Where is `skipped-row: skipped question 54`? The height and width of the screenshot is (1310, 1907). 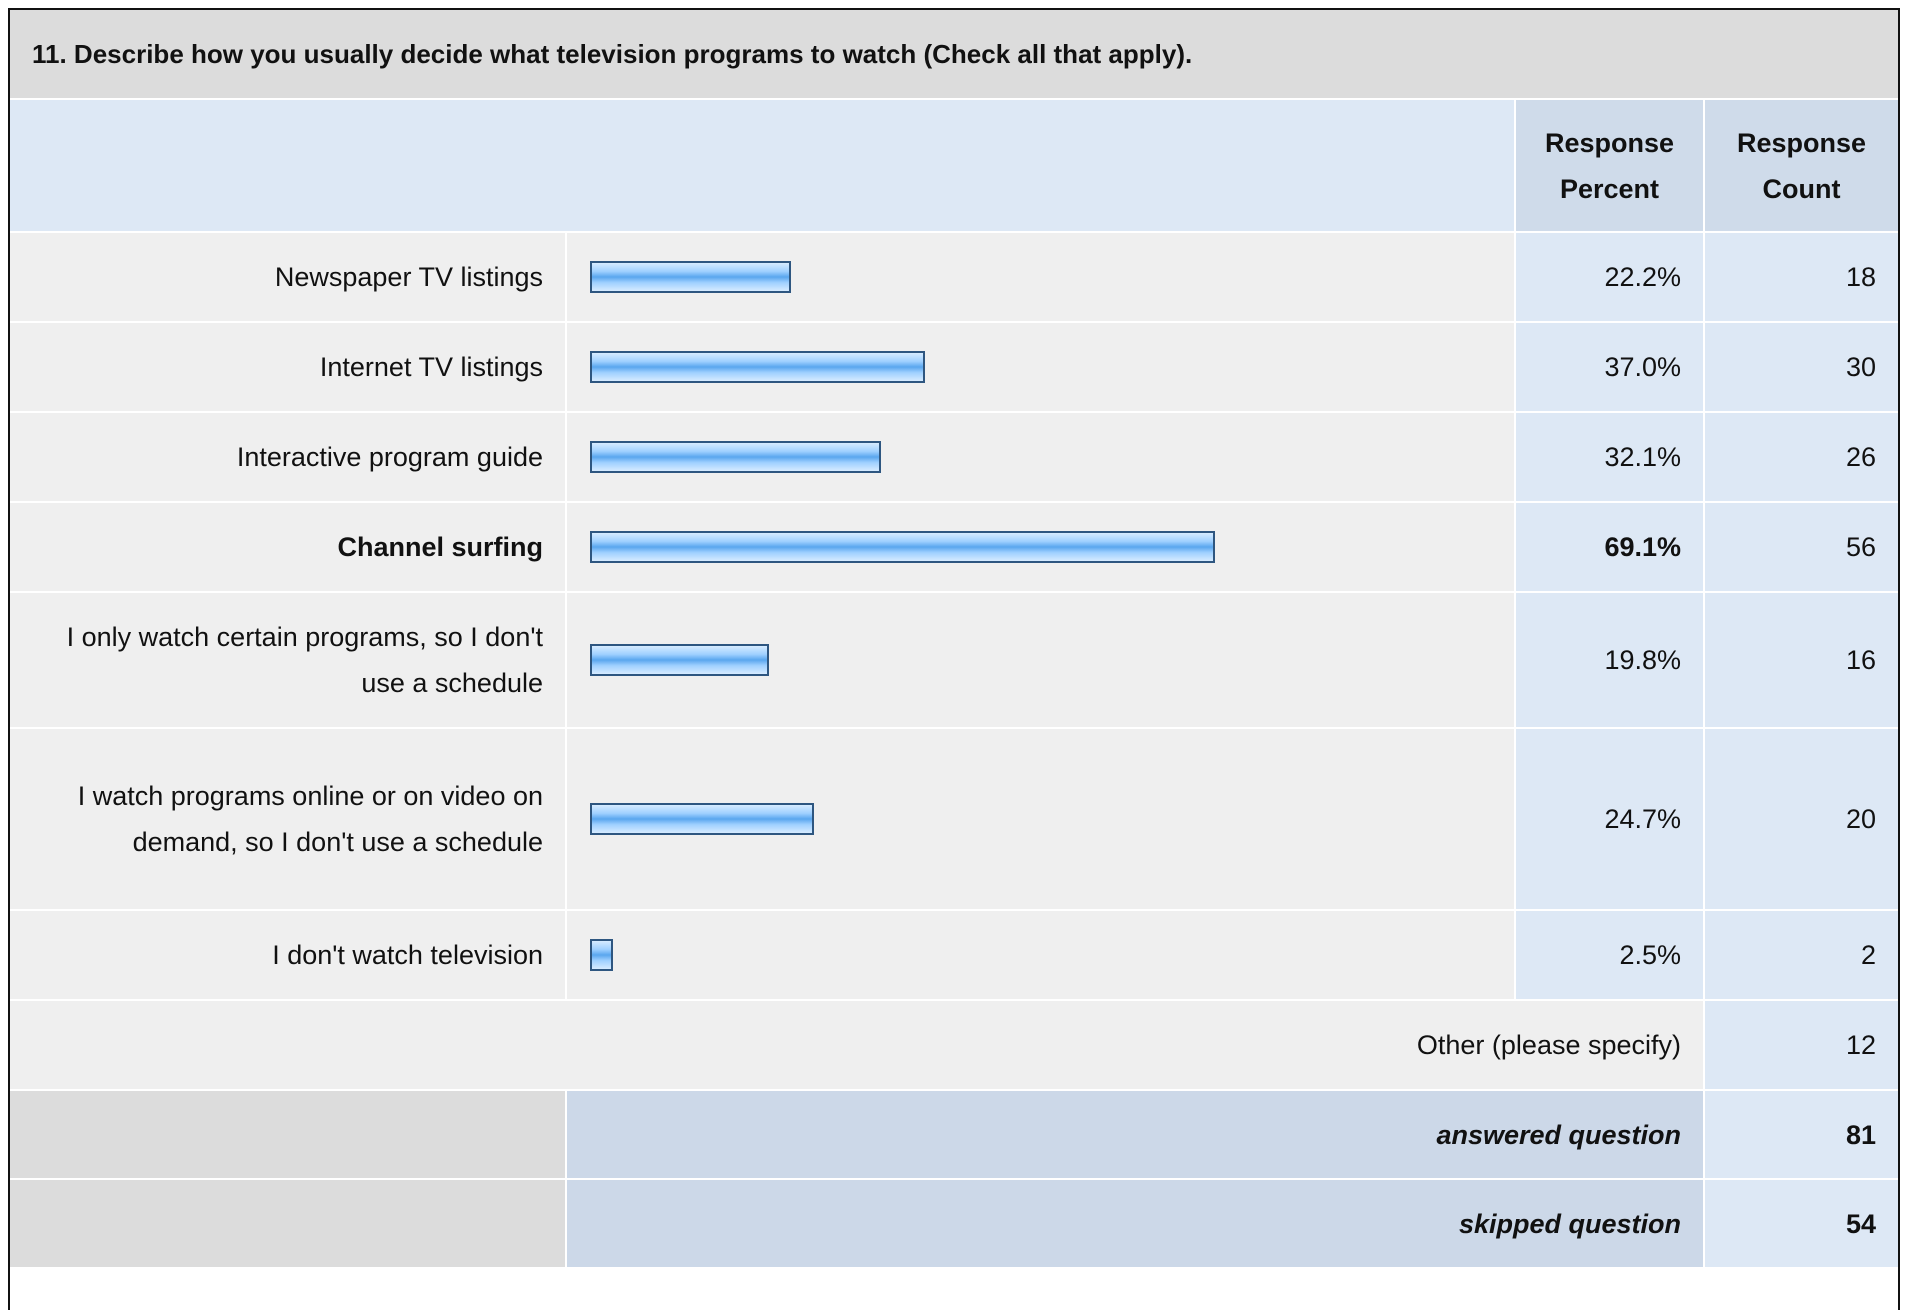 skipped-row: skipped question 54 is located at coordinates (954, 1224).